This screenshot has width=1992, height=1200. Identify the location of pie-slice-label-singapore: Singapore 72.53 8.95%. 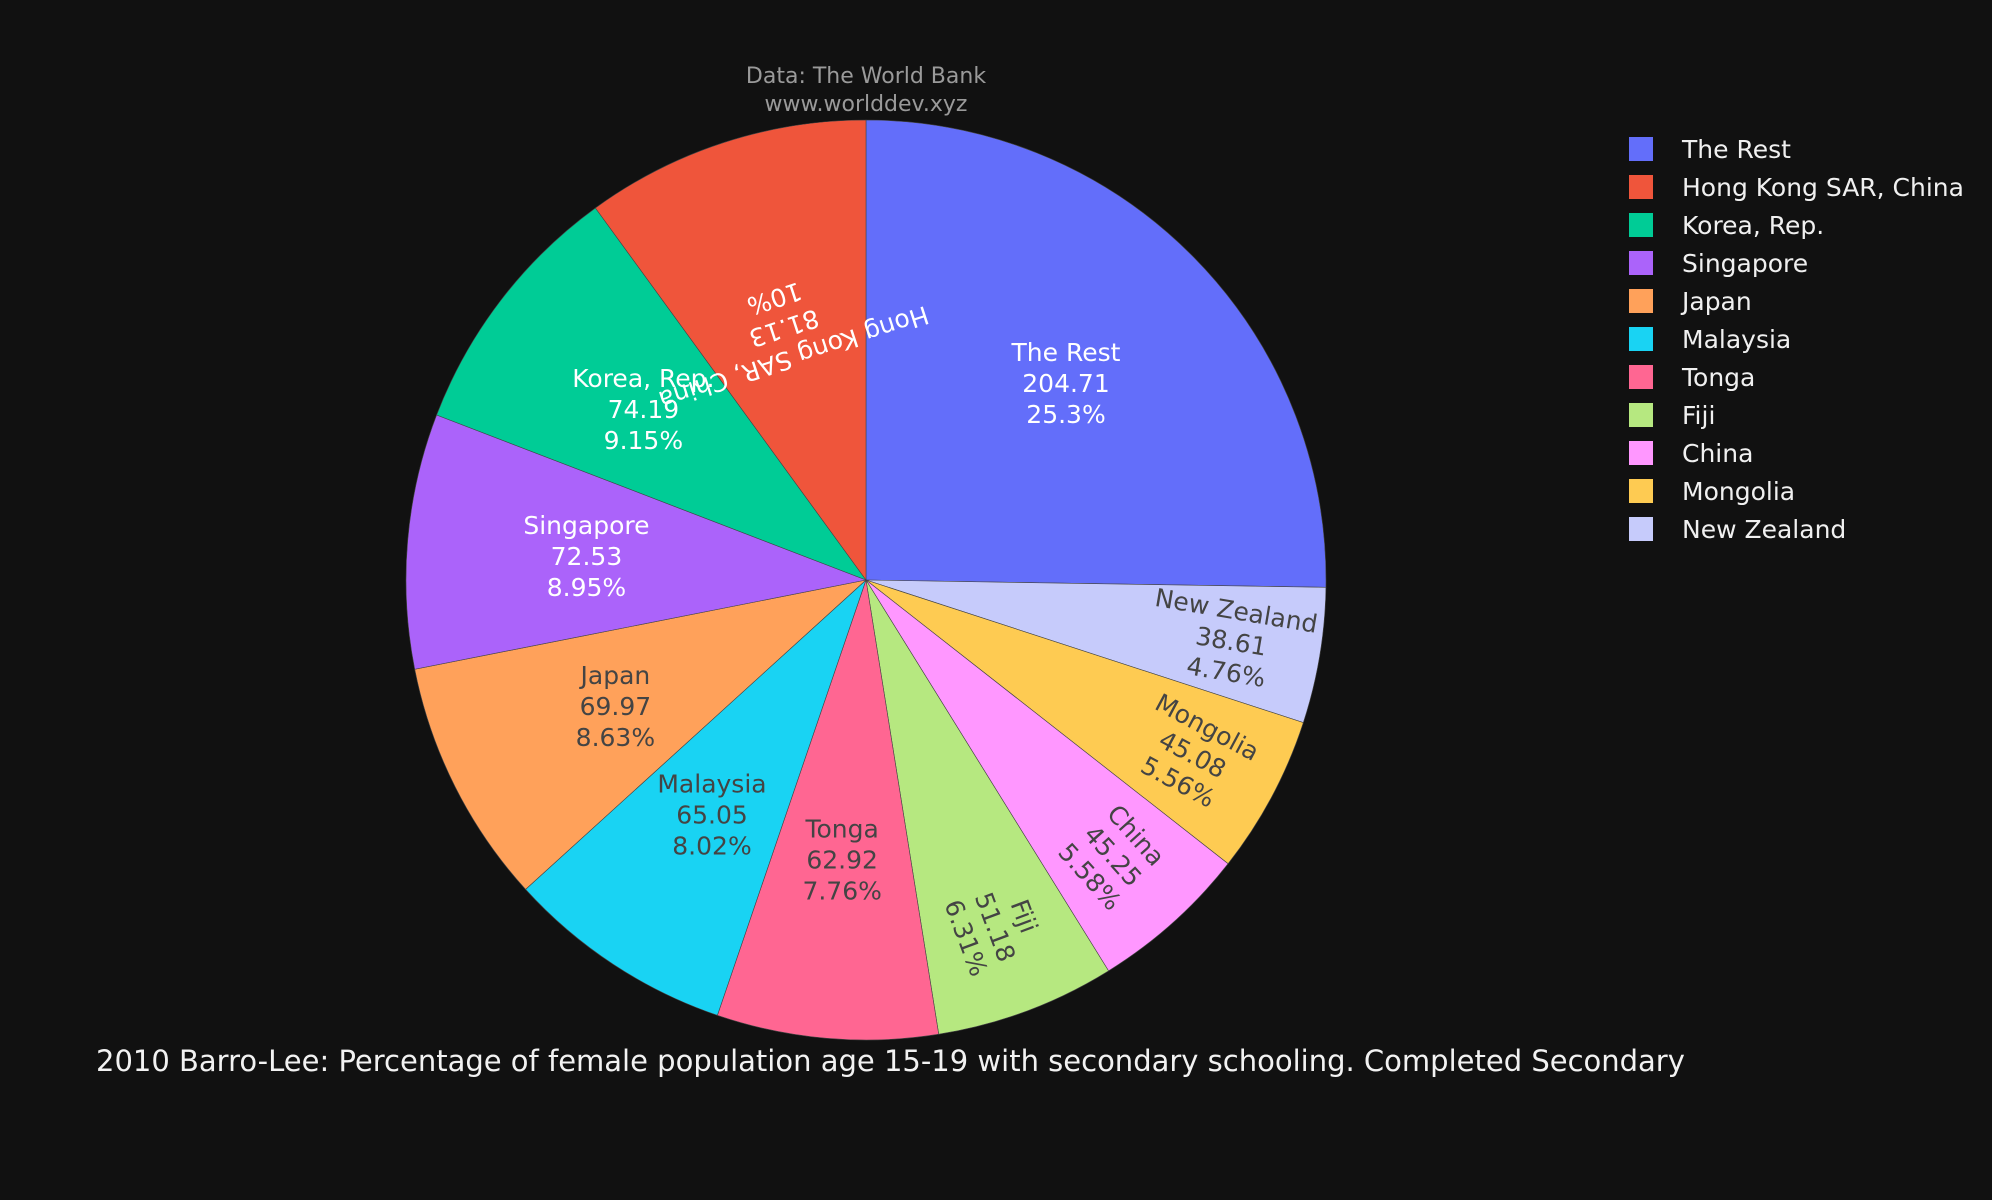
(586, 556).